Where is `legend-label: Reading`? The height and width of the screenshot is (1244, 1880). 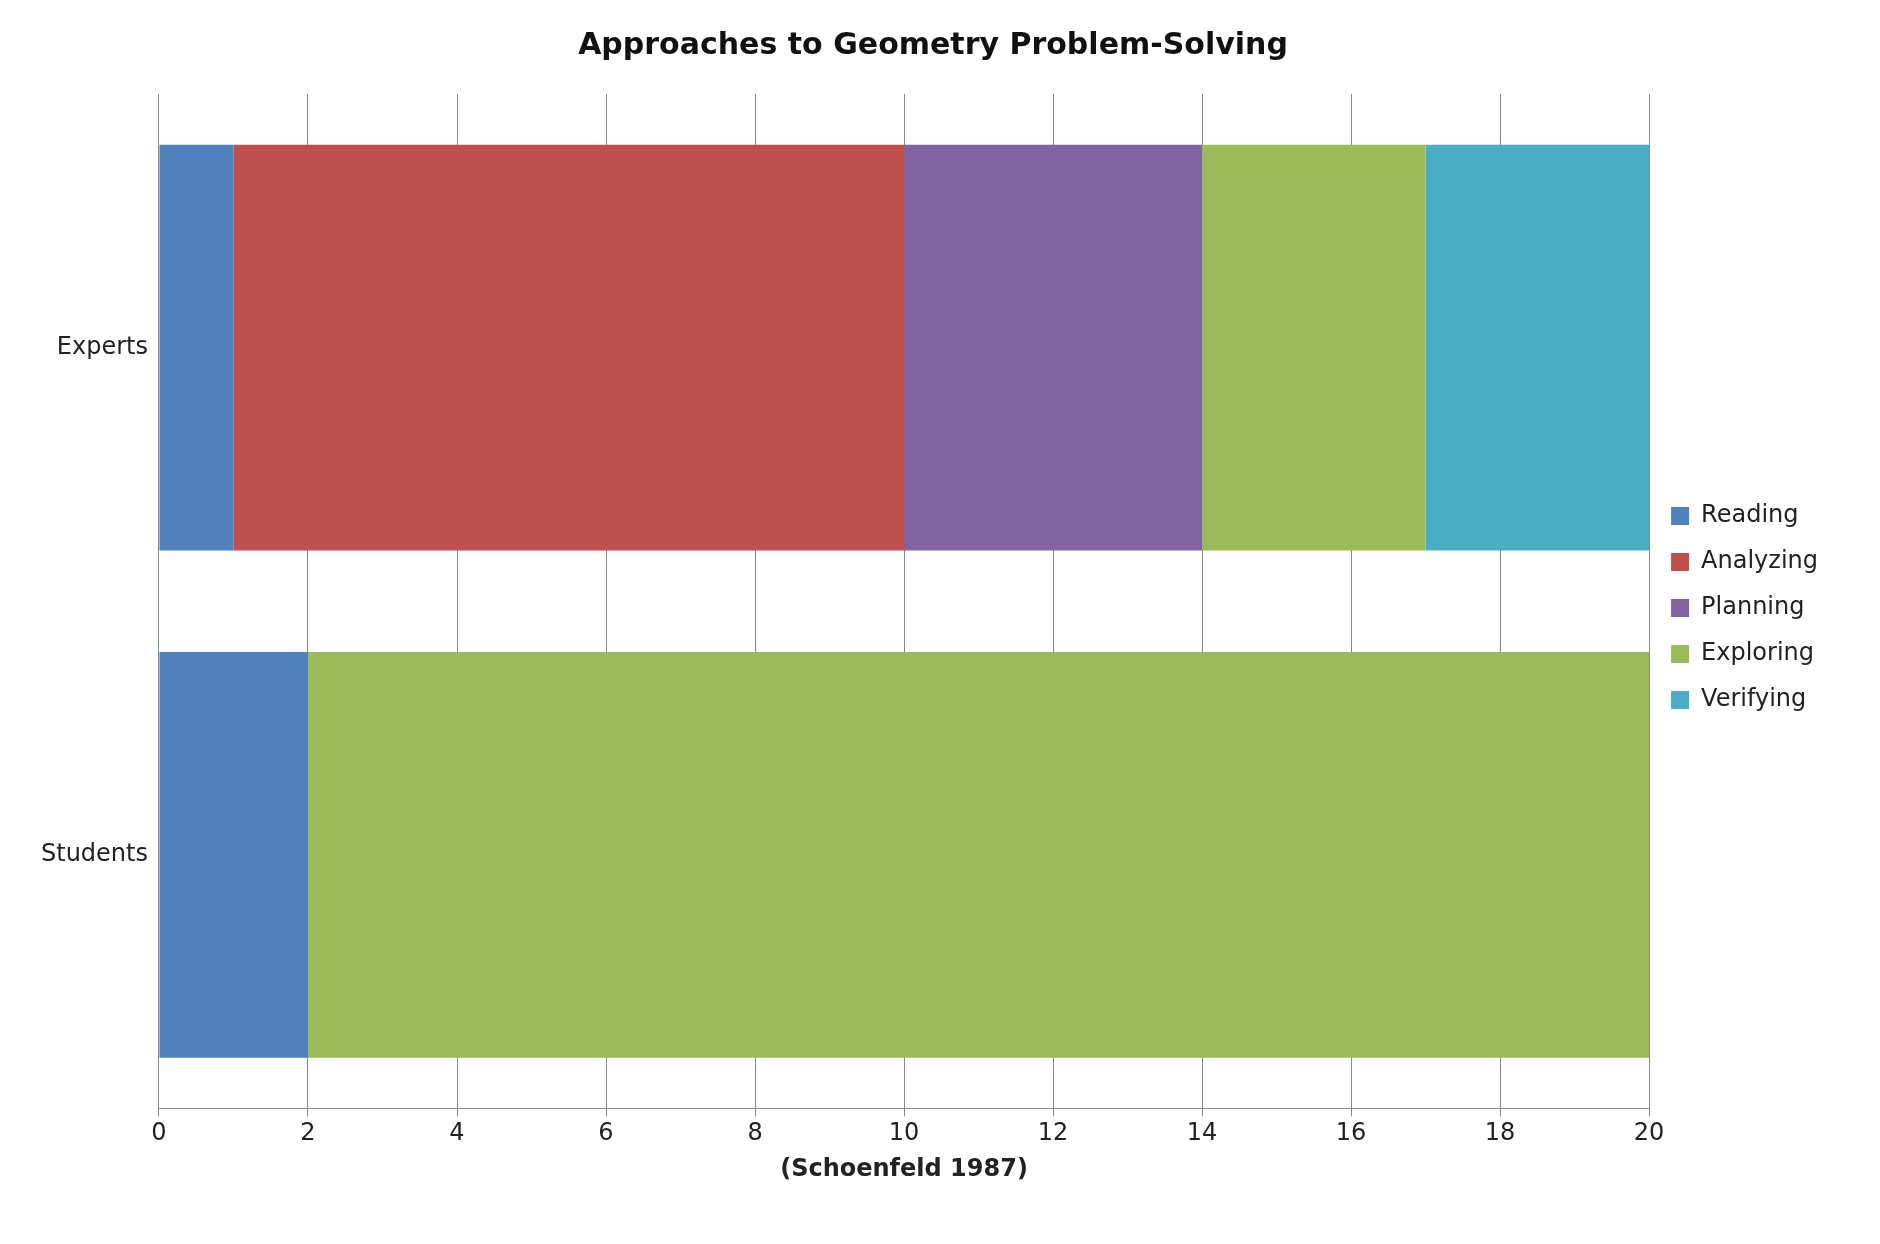
legend-label: Reading is located at coordinates (1750, 514).